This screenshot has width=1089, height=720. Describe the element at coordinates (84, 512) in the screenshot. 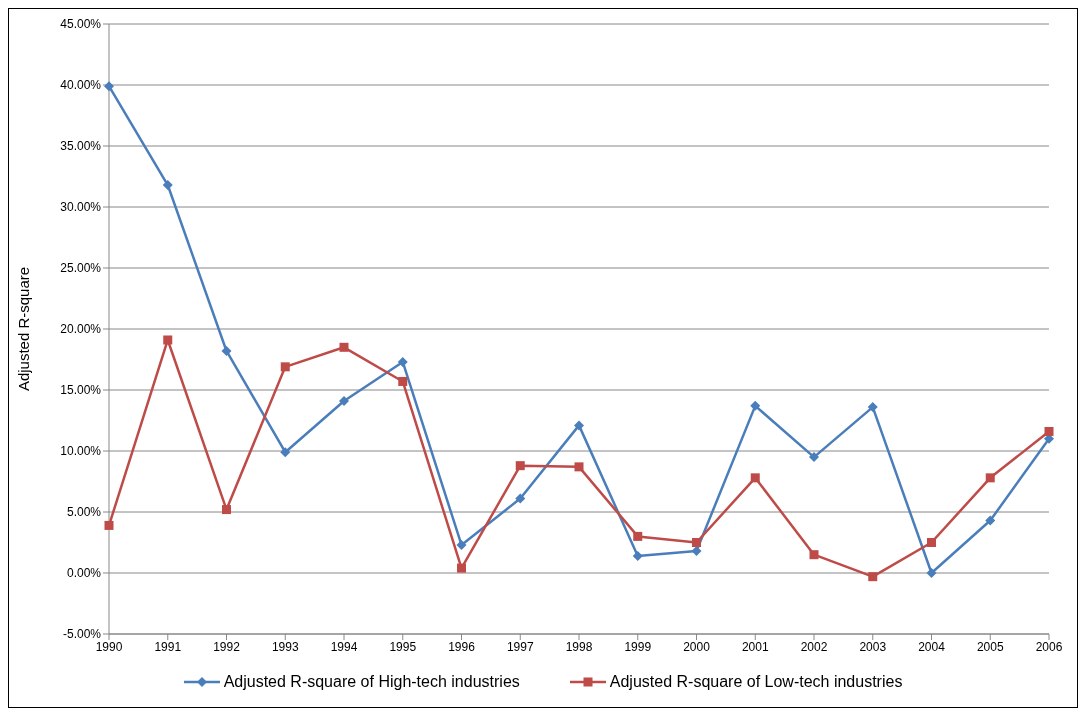

I see `y-tick-label: 5.00%` at that location.